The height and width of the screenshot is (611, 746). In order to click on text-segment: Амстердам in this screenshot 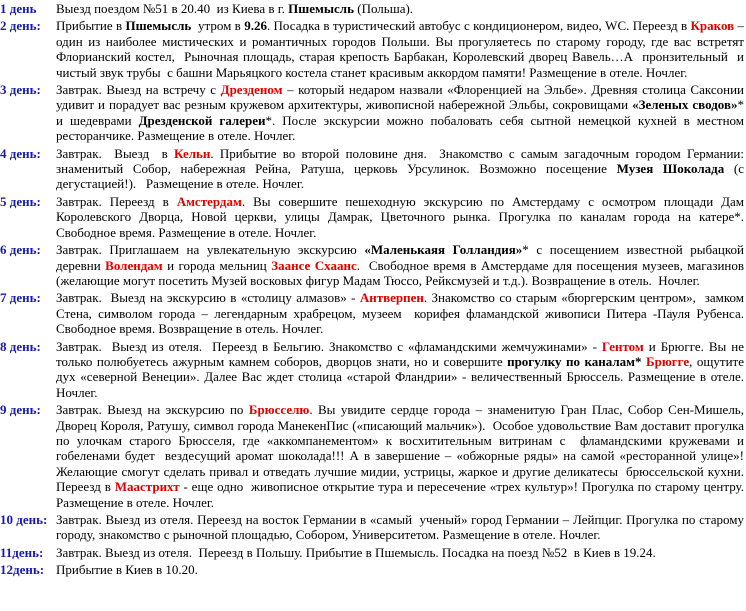, I will do `click(209, 201)`.